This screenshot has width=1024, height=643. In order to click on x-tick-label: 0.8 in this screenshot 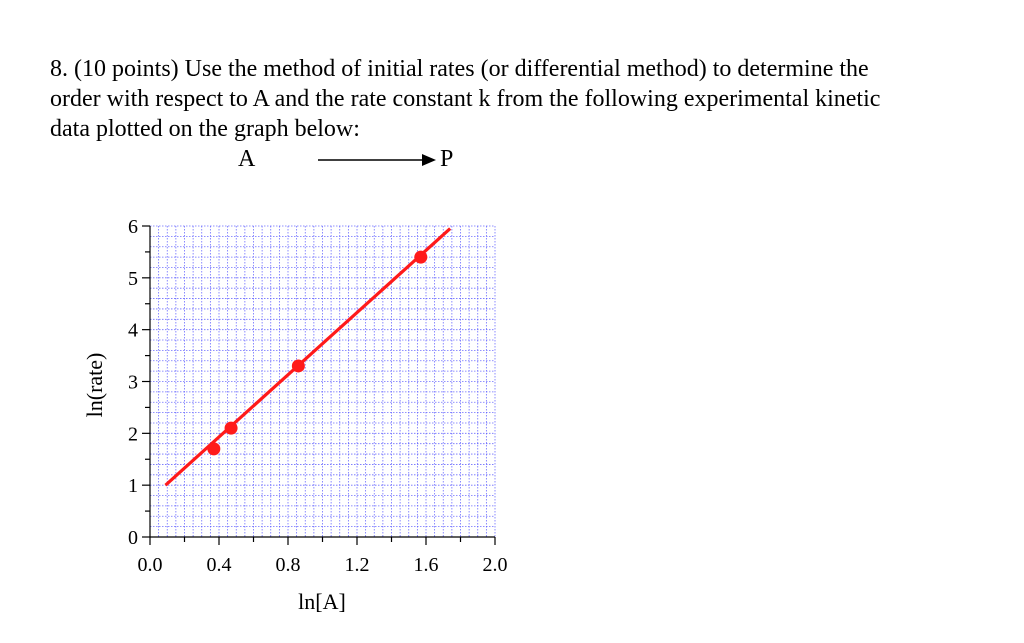, I will do `click(288, 565)`.